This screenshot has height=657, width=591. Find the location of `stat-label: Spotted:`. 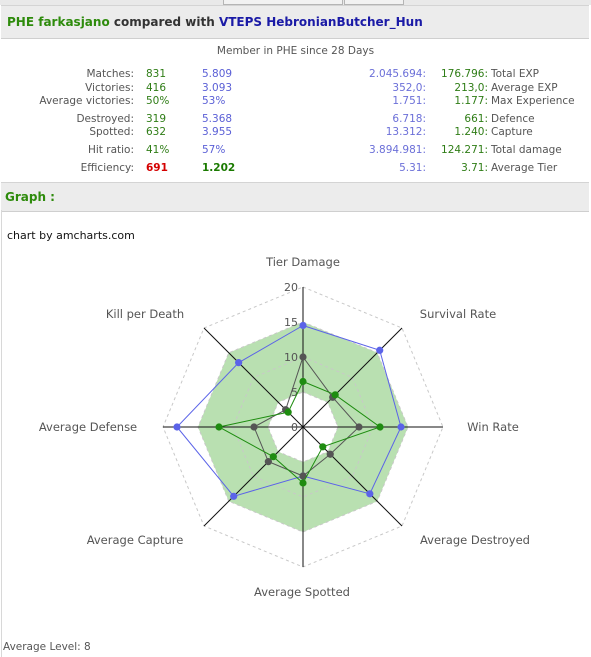

stat-label: Spotted: is located at coordinates (111, 132).